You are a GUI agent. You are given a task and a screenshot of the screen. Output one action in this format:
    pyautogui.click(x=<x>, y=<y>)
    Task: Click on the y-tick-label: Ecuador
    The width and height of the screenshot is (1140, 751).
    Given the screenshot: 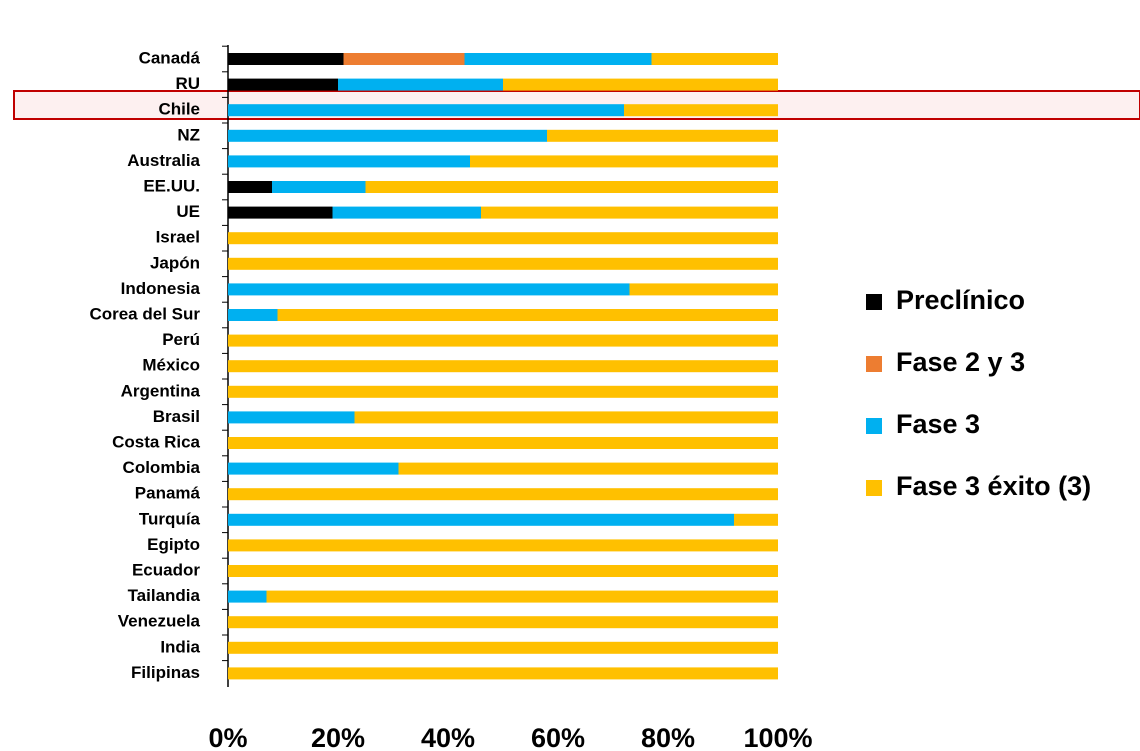 What is the action you would take?
    pyautogui.click(x=166, y=569)
    